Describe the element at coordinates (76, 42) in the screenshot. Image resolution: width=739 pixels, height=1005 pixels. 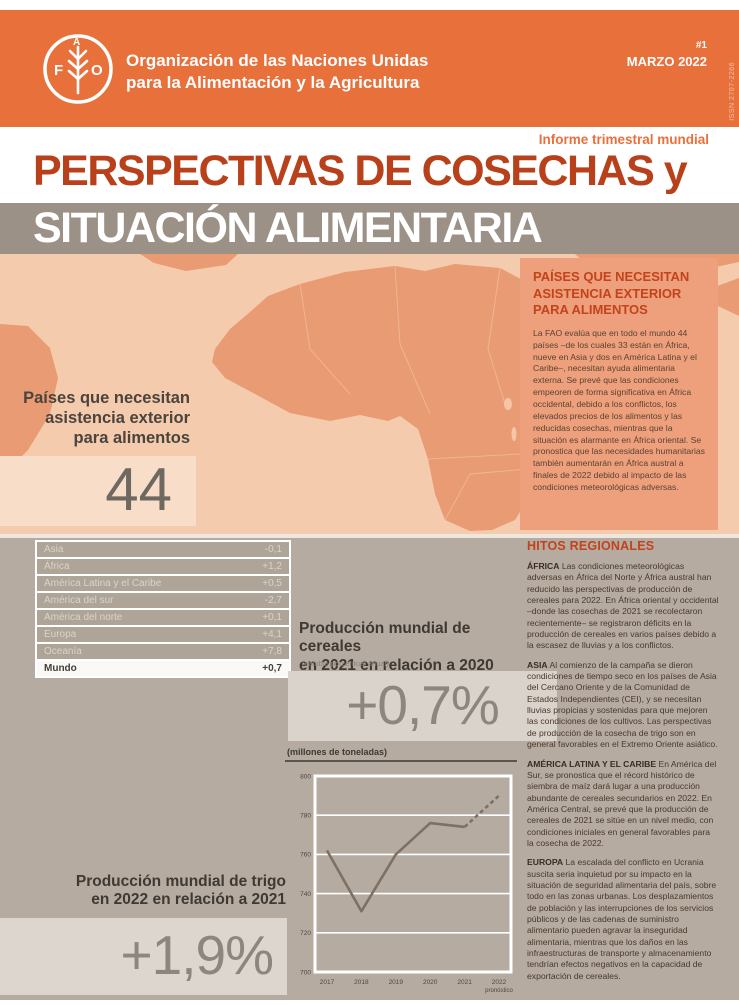
I see `svg-text: A` at that location.